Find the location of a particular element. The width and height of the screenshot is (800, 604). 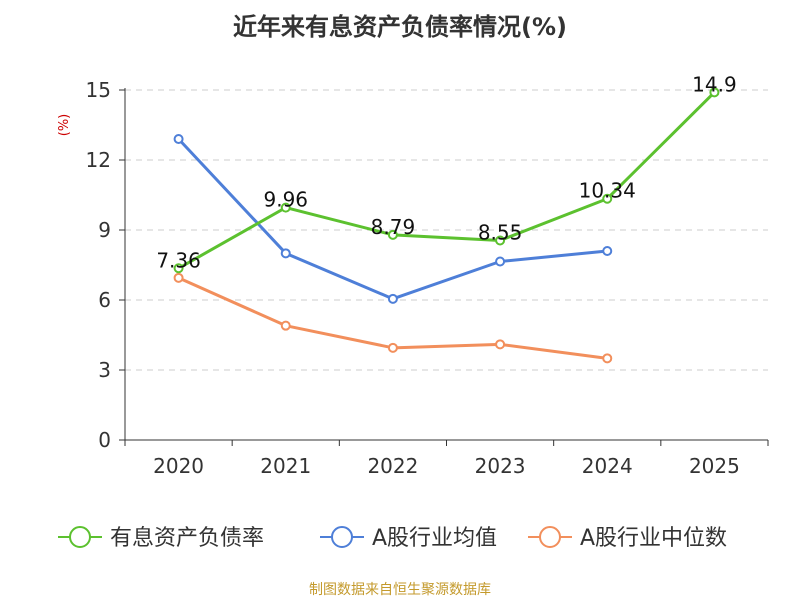

legend-label: A股行业均值 is located at coordinates (434, 538).